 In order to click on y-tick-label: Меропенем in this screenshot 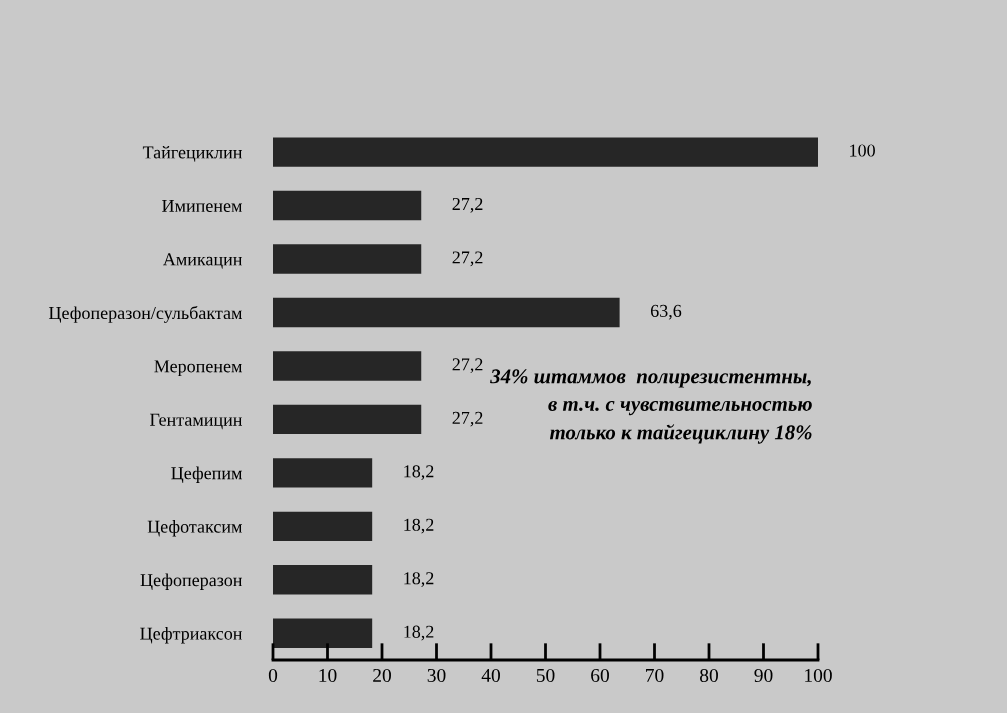, I will do `click(198, 368)`.